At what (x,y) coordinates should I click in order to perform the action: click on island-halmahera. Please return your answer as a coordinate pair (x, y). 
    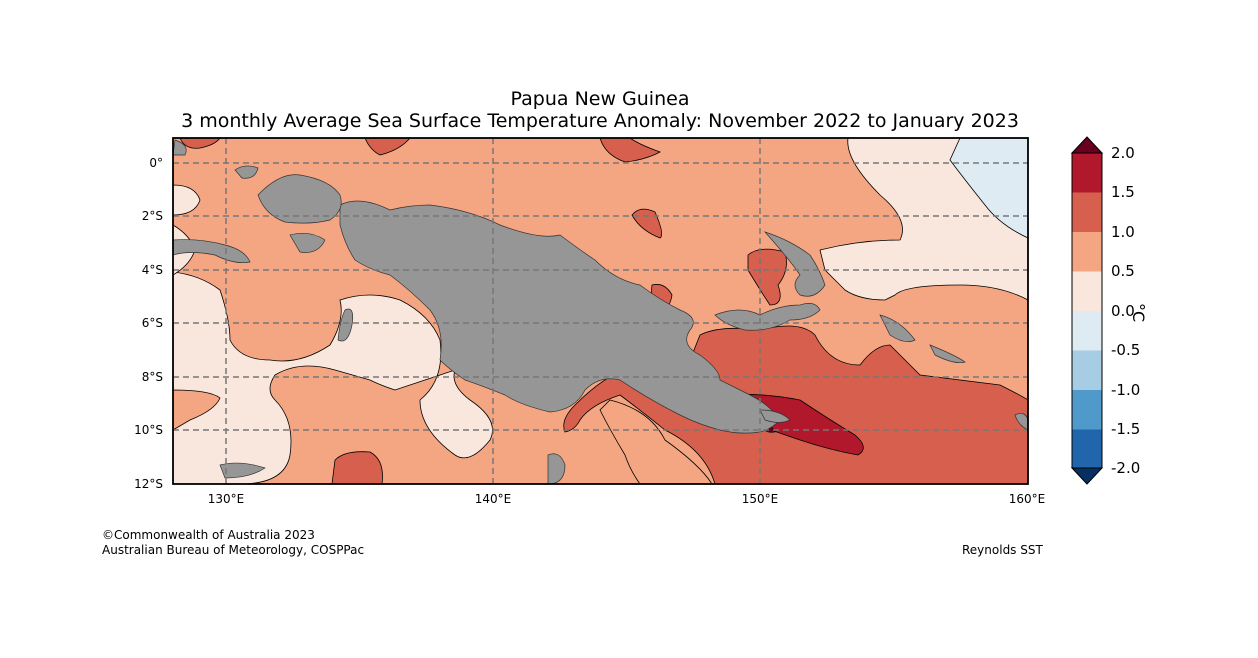
    Looking at the image, I should click on (246, 172).